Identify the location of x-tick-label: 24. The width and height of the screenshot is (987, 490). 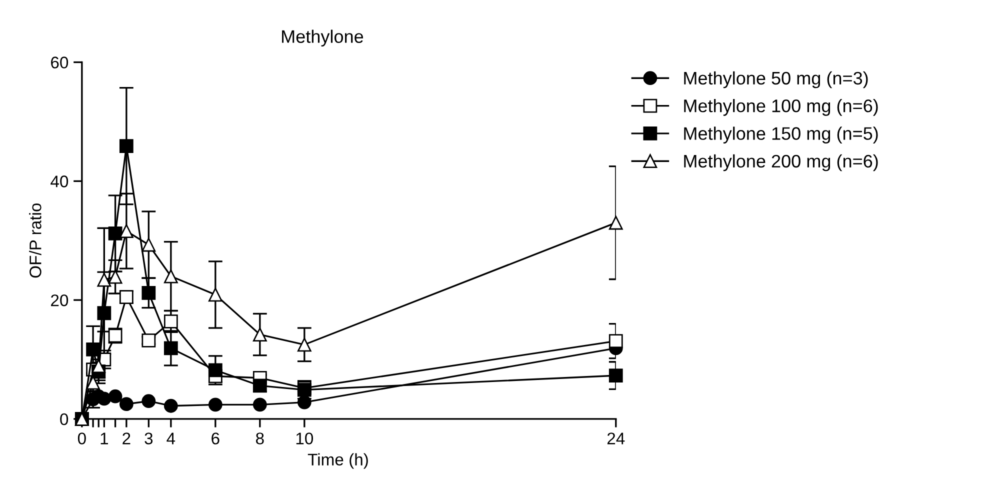
(616, 438).